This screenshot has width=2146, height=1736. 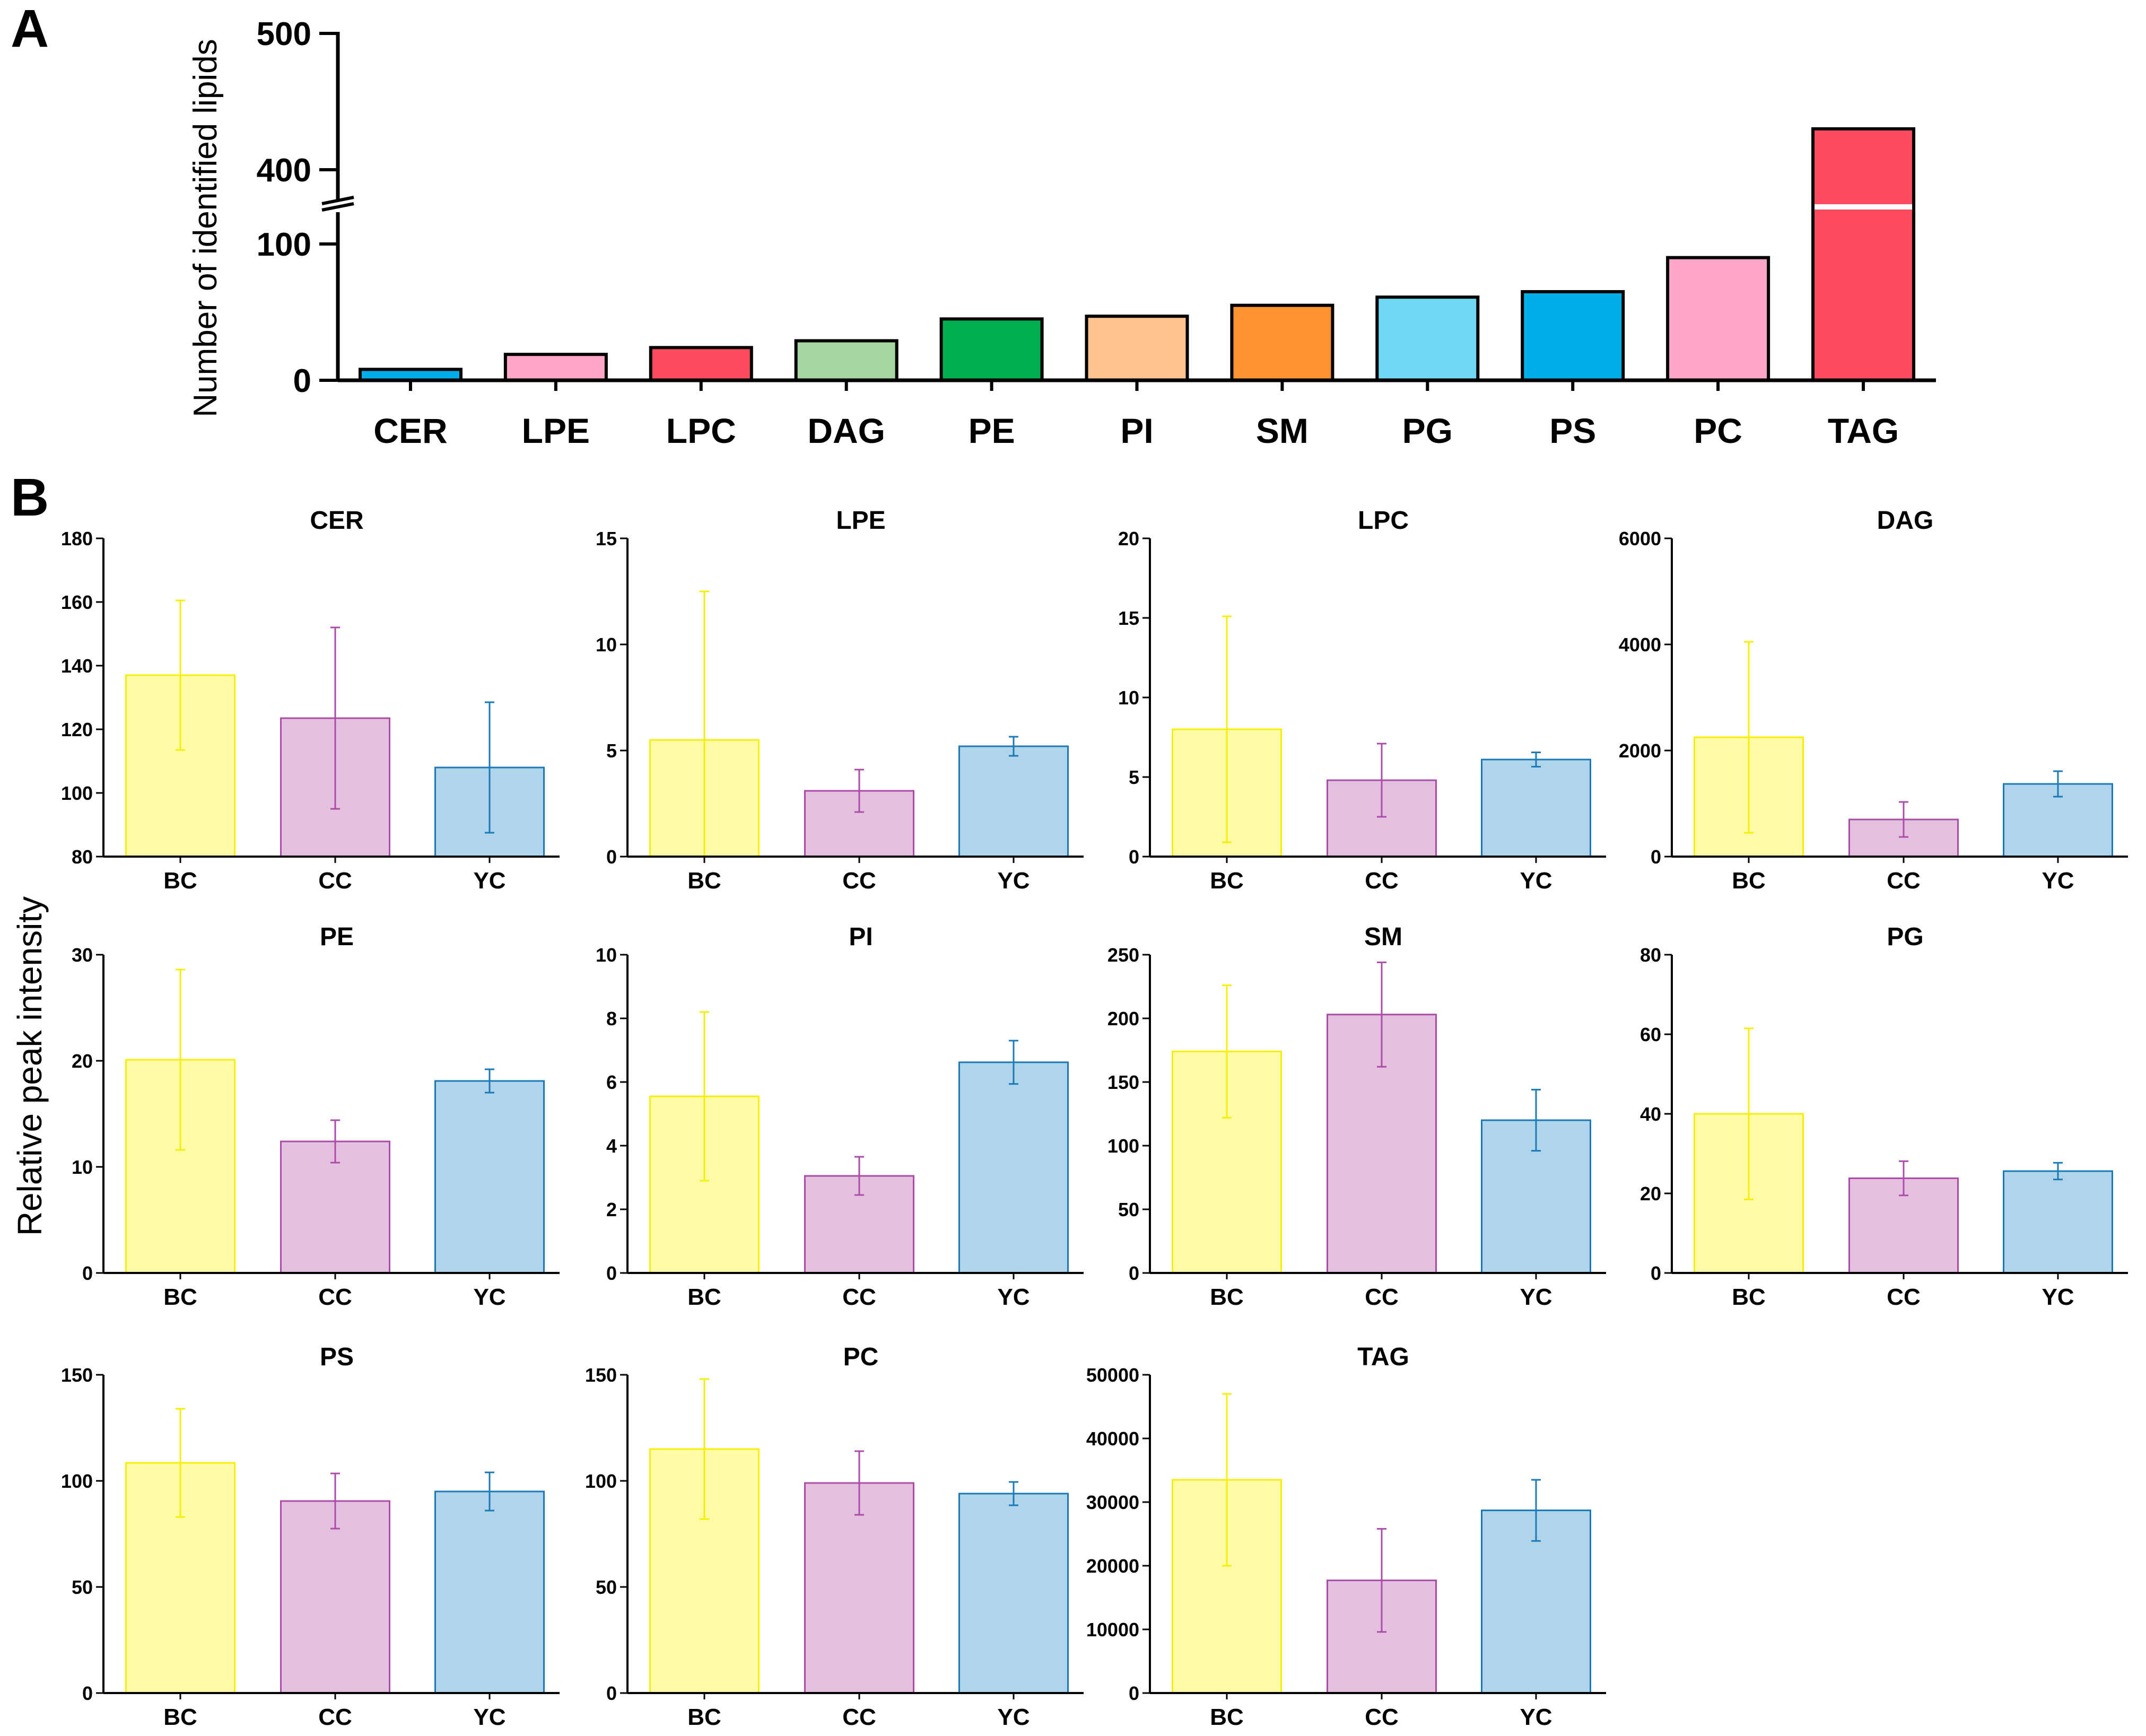 I want to click on y-tick-label: 250, so click(x=1123, y=955).